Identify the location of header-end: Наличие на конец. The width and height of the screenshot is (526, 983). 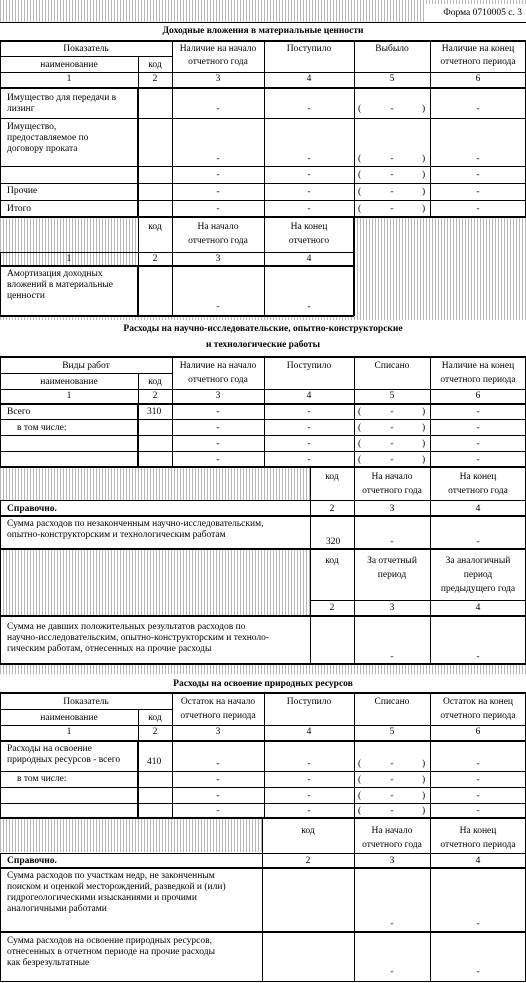
(478, 366).